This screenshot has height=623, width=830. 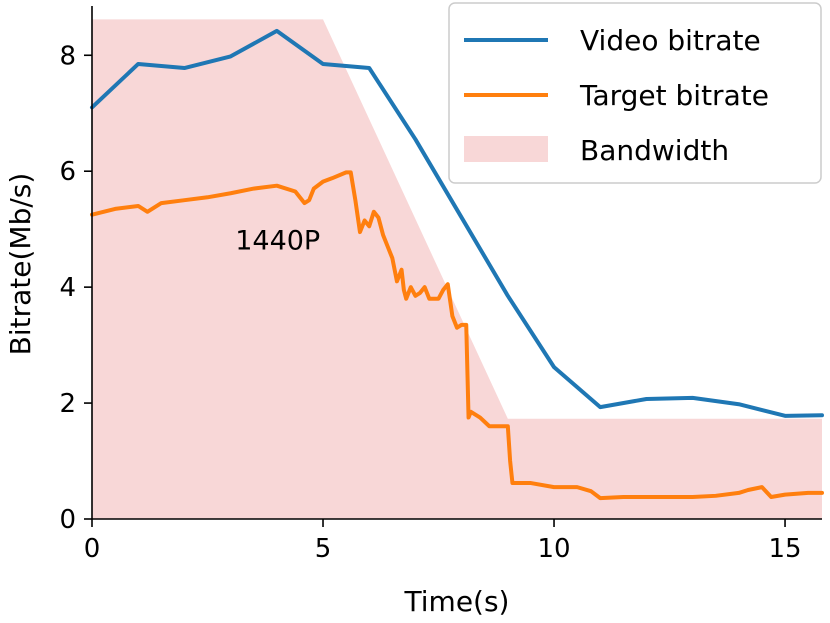 I want to click on y-ticks: 0 2 4 6 8, so click(x=75, y=288).